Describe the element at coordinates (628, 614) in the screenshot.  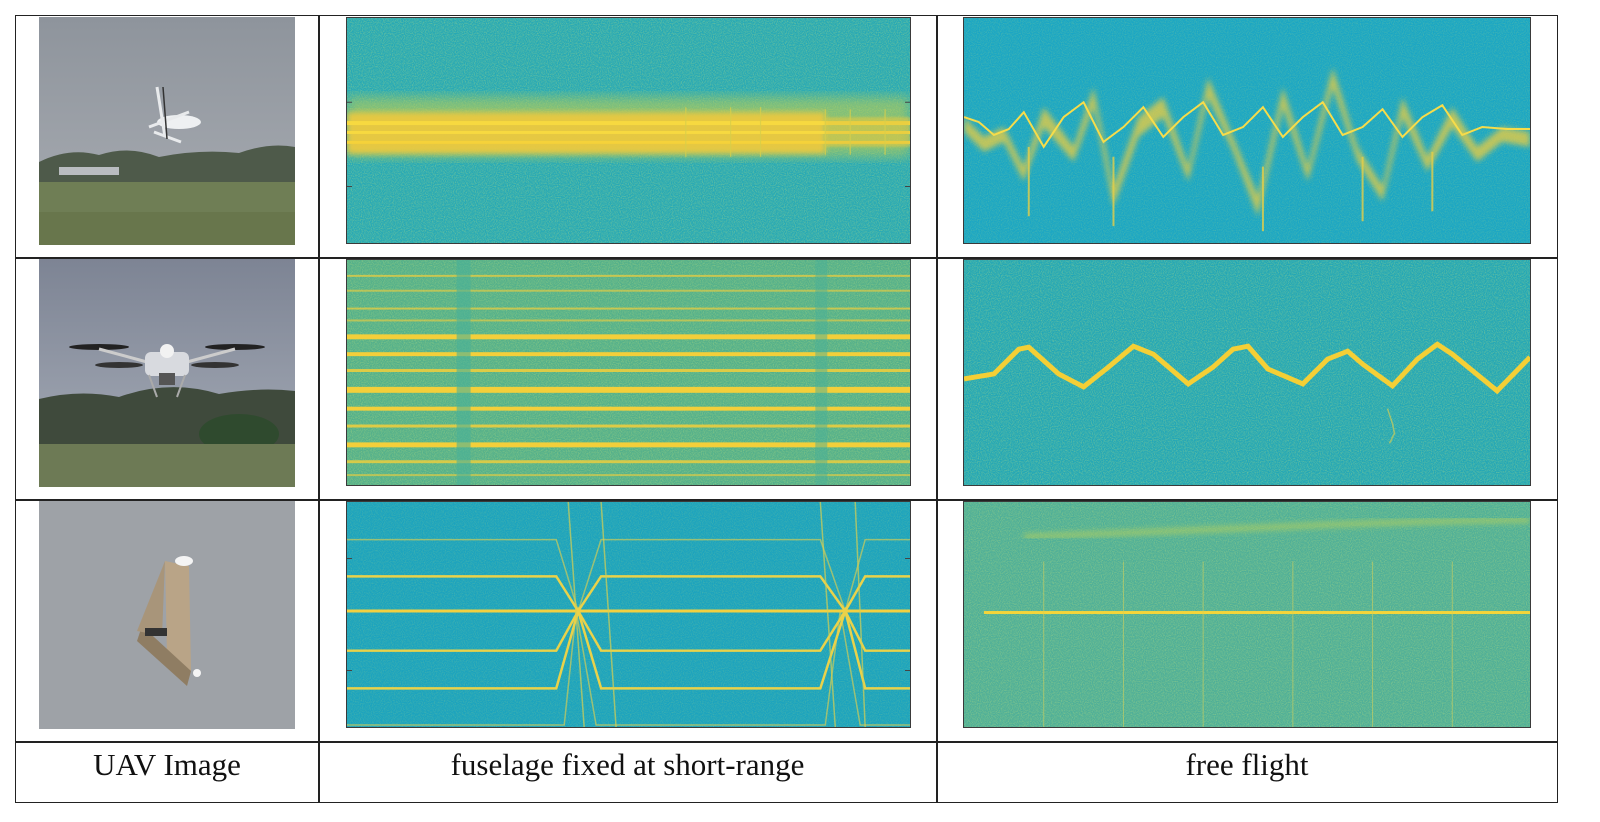
I see `flying-wing-fixed-spectrogram` at that location.